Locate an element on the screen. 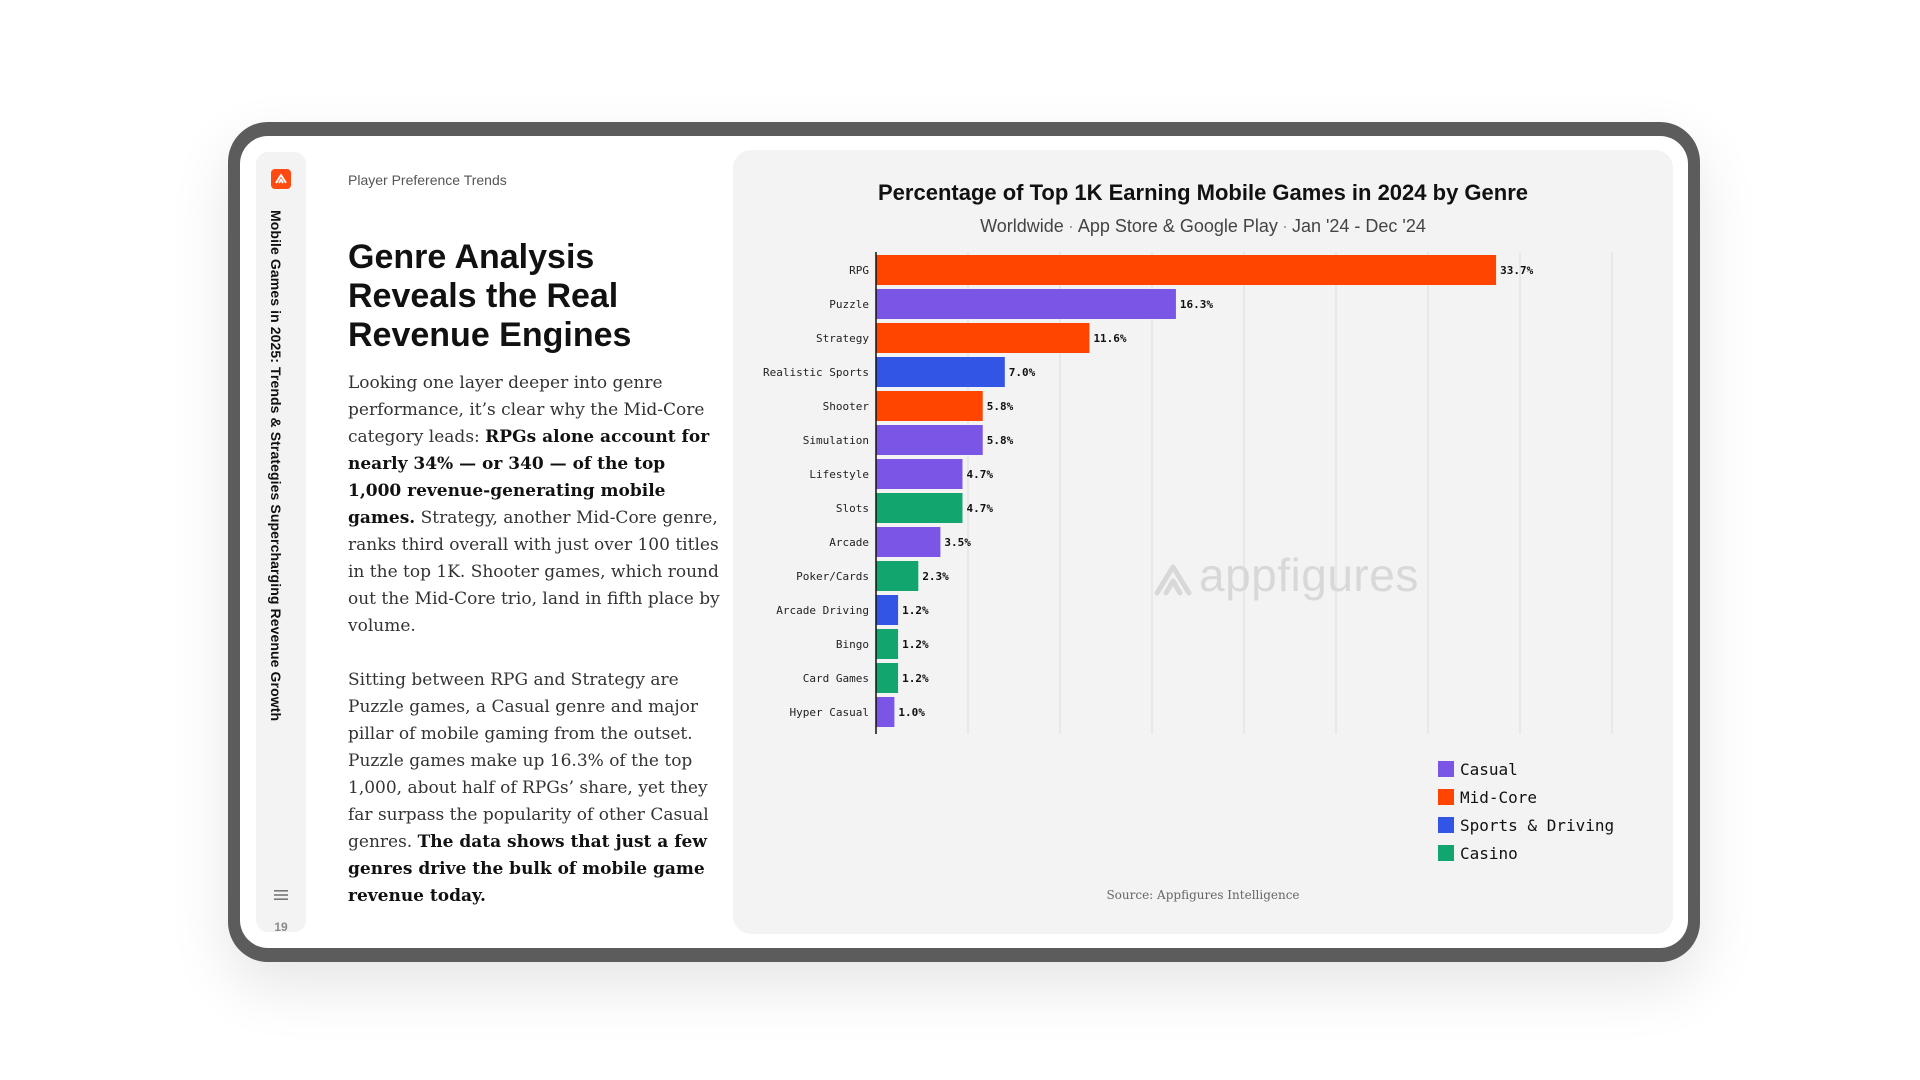  appfigures-logo-icon is located at coordinates (281, 179).